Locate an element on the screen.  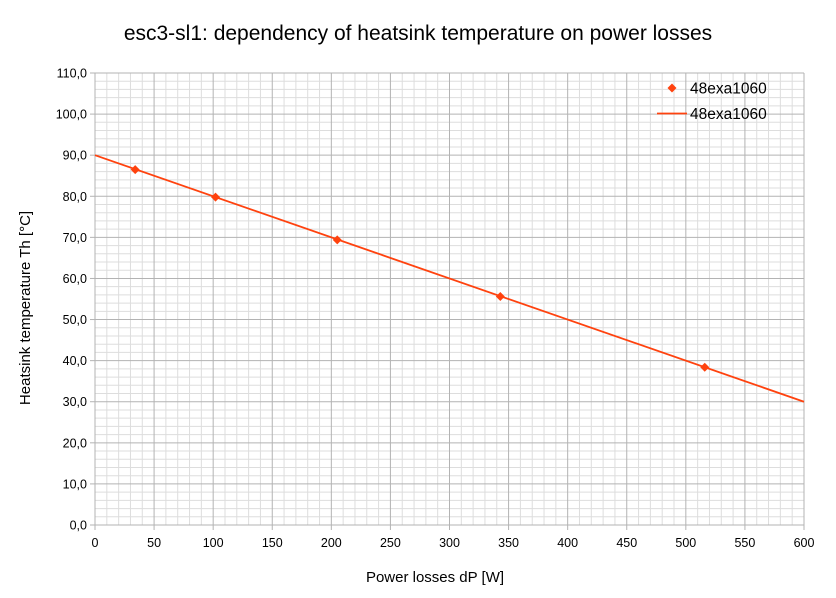
x-tick-label: 150 is located at coordinates (272, 543).